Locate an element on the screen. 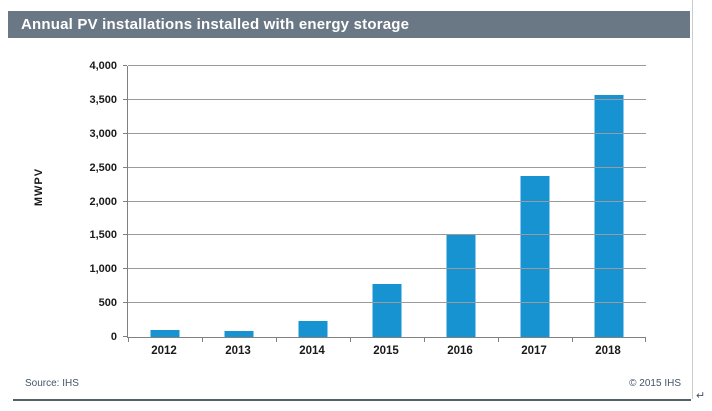 Image resolution: width=712 pixels, height=411 pixels. bar-slot-2015 is located at coordinates (387, 201).